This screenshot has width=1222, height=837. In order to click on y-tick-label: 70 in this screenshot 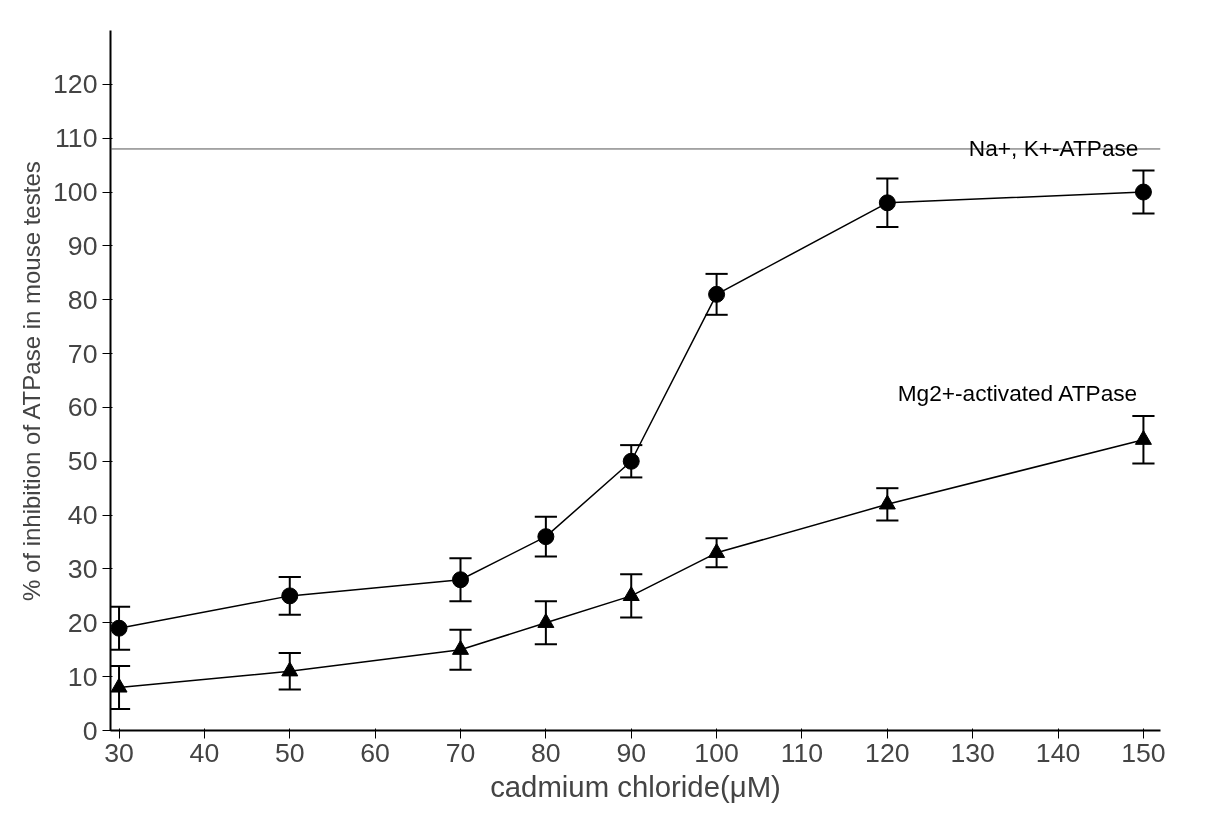, I will do `click(82, 353)`.